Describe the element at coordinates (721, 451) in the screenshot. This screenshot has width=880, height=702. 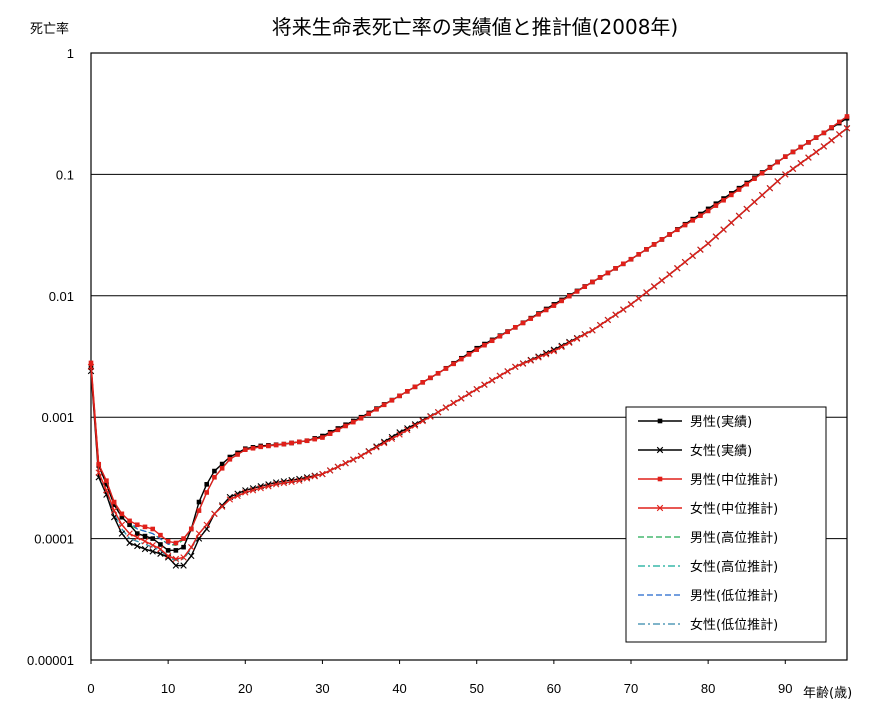
I see `legend-label: 女性(実績)` at that location.